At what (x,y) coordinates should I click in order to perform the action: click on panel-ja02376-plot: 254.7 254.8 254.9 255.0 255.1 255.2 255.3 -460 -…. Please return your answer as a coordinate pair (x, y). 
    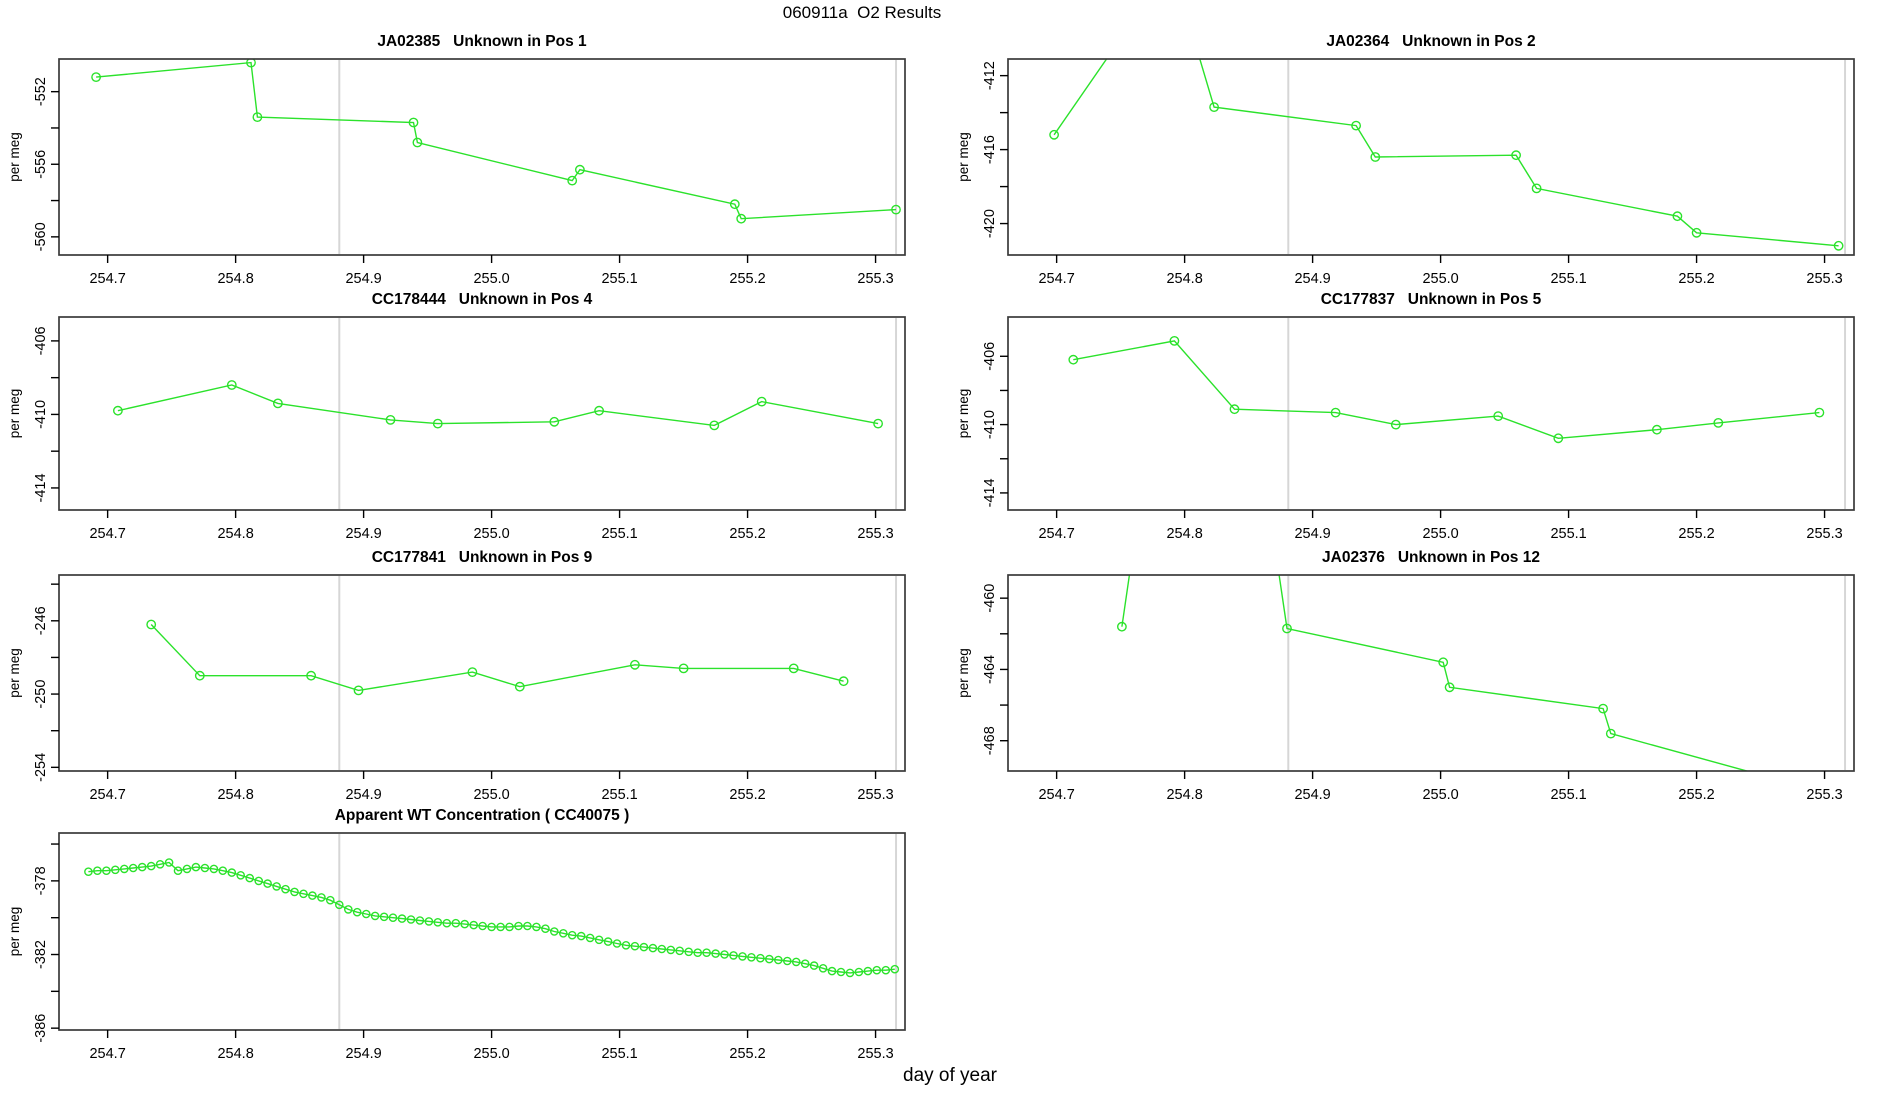
    Looking at the image, I should click on (1405, 688).